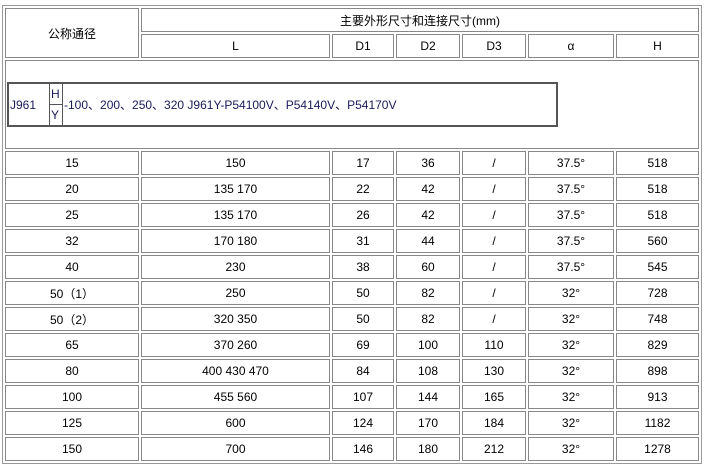 The image size is (704, 464). I want to click on table-row: 50（2） 320 350 50 82/32° 748, so click(352, 319).